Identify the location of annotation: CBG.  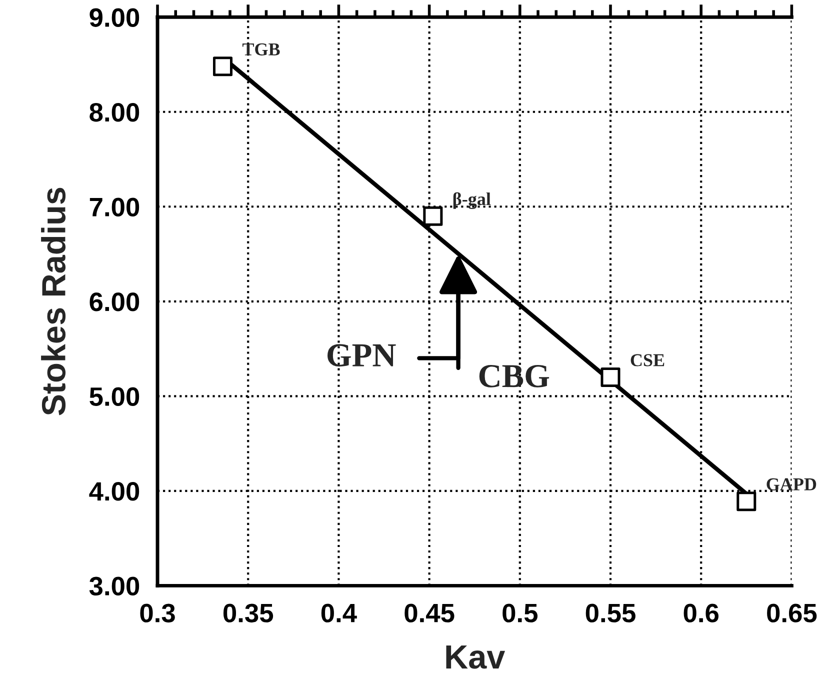
(514, 376).